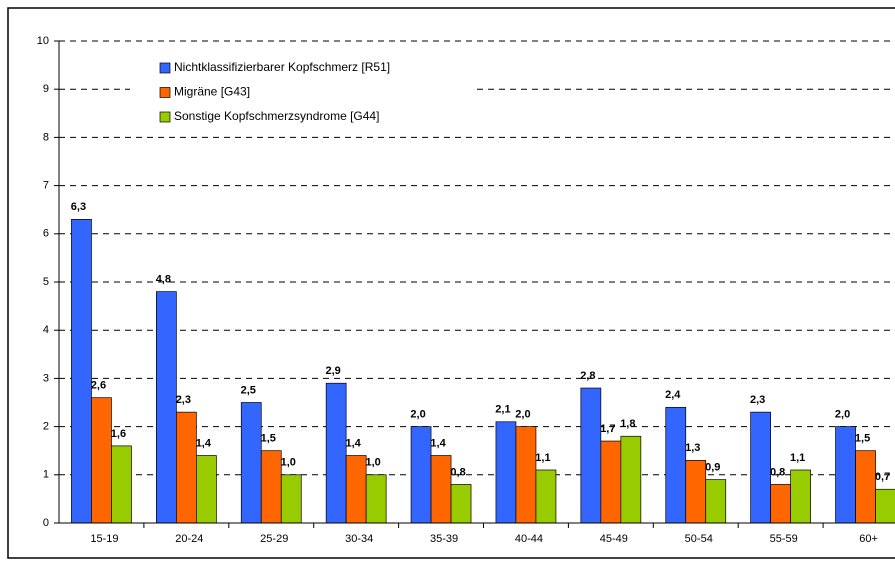  Describe the element at coordinates (78, 207) in the screenshot. I see `value-label: 6,3` at that location.